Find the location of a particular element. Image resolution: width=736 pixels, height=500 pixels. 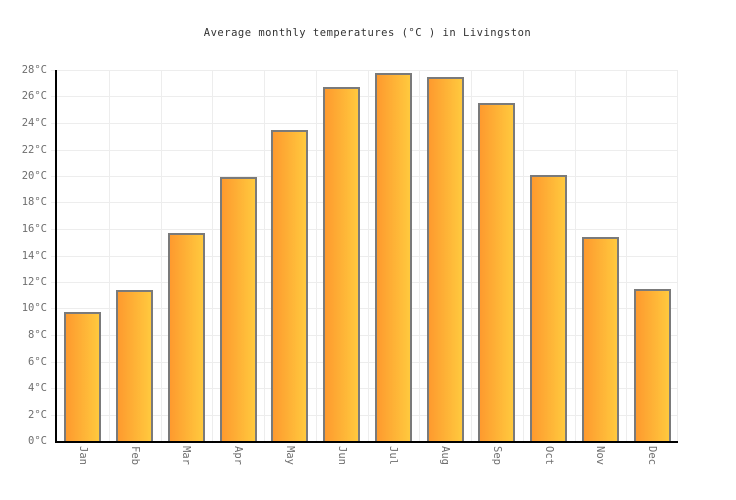

bar-may is located at coordinates (289, 285).